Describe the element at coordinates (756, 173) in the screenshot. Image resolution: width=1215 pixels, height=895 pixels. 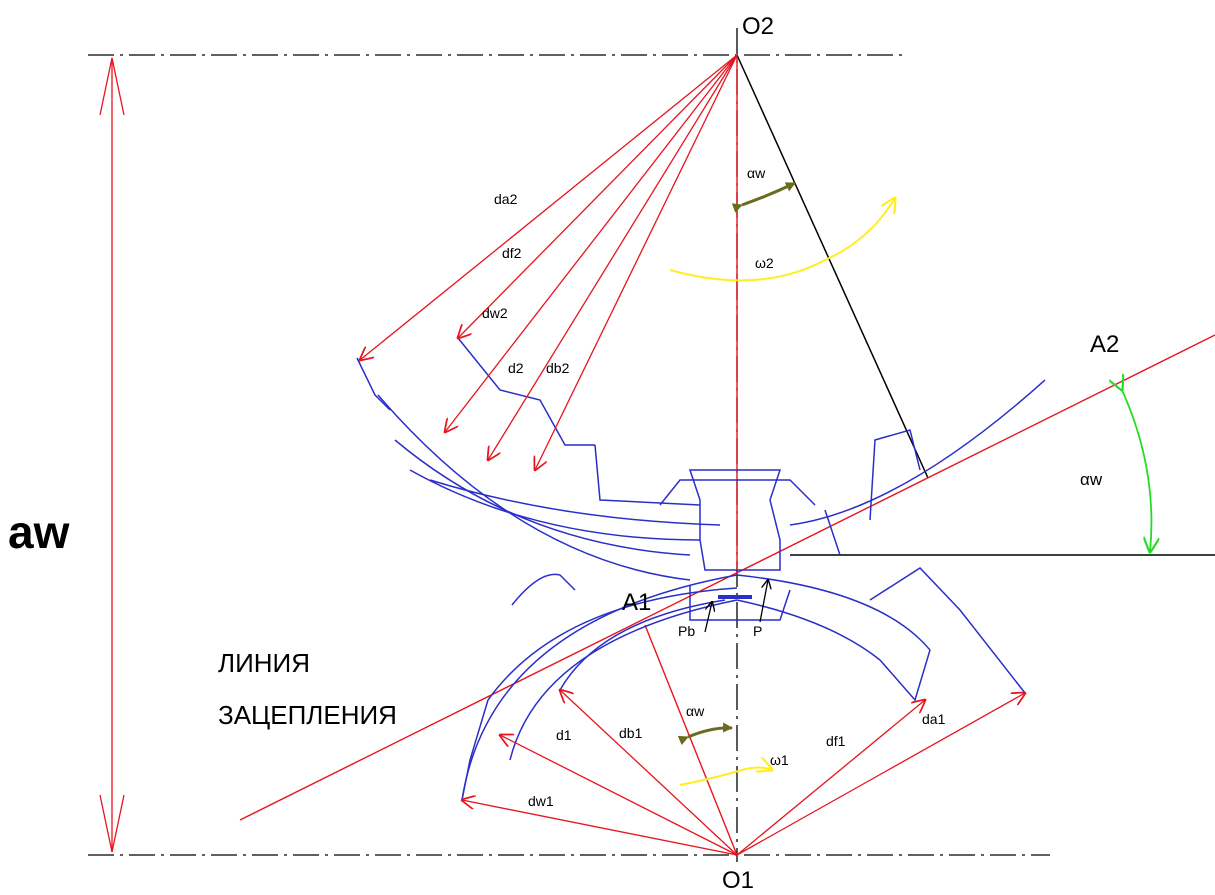
I see `alpha-w-top-label: αw` at that location.